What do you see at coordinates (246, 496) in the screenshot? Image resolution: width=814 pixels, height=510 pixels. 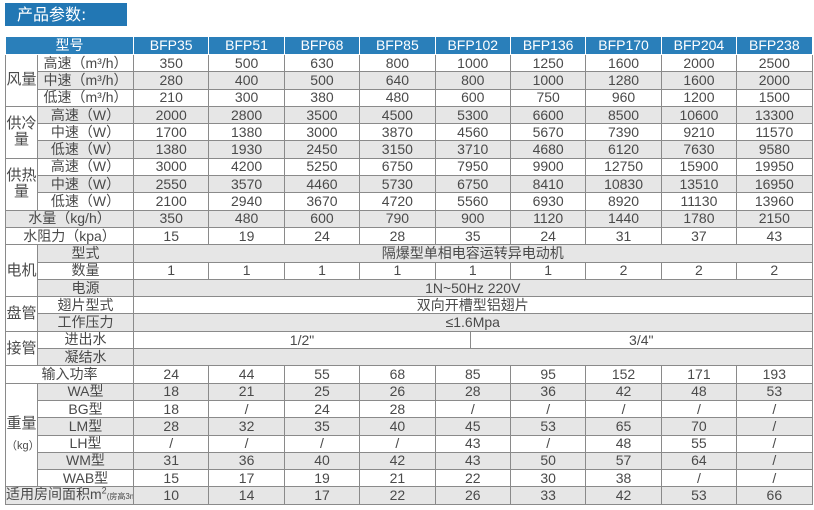 I see `value-cell: 14` at bounding box center [246, 496].